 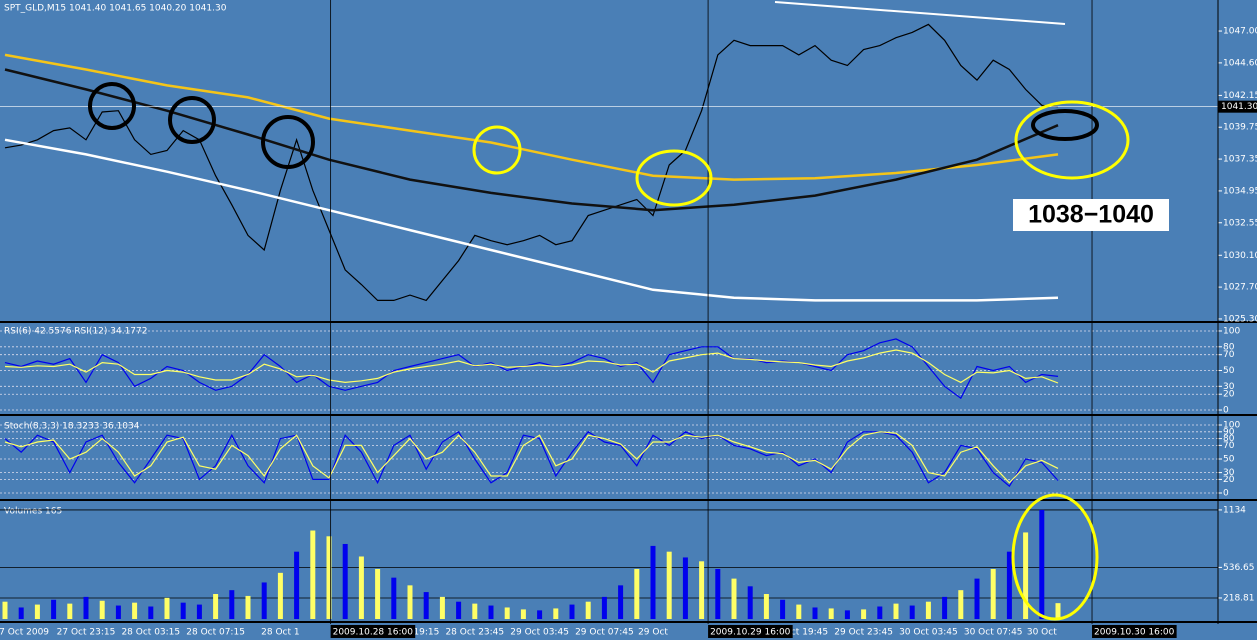 What do you see at coordinates (24, 633) in the screenshot?
I see `x-tick-label: 27 Oct 2009` at bounding box center [24, 633].